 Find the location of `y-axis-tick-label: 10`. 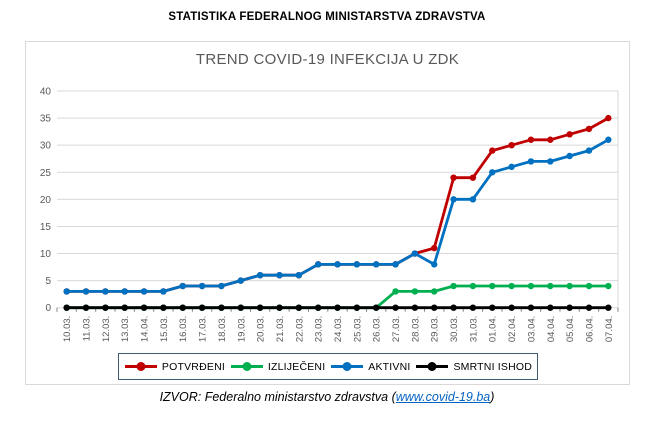

y-axis-tick-label: 10 is located at coordinates (46, 254).